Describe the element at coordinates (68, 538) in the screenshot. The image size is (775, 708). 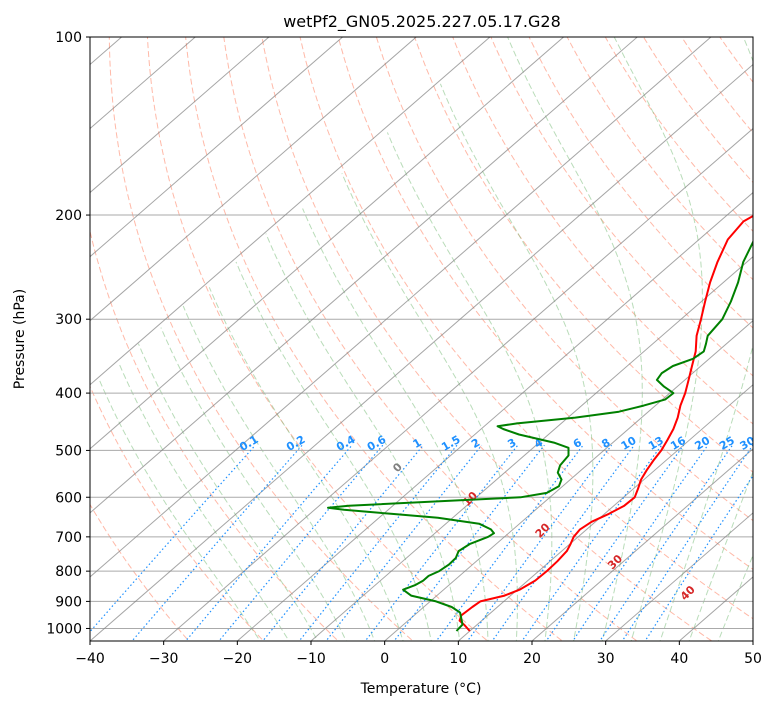
I see `y-tick-label: 700` at that location.